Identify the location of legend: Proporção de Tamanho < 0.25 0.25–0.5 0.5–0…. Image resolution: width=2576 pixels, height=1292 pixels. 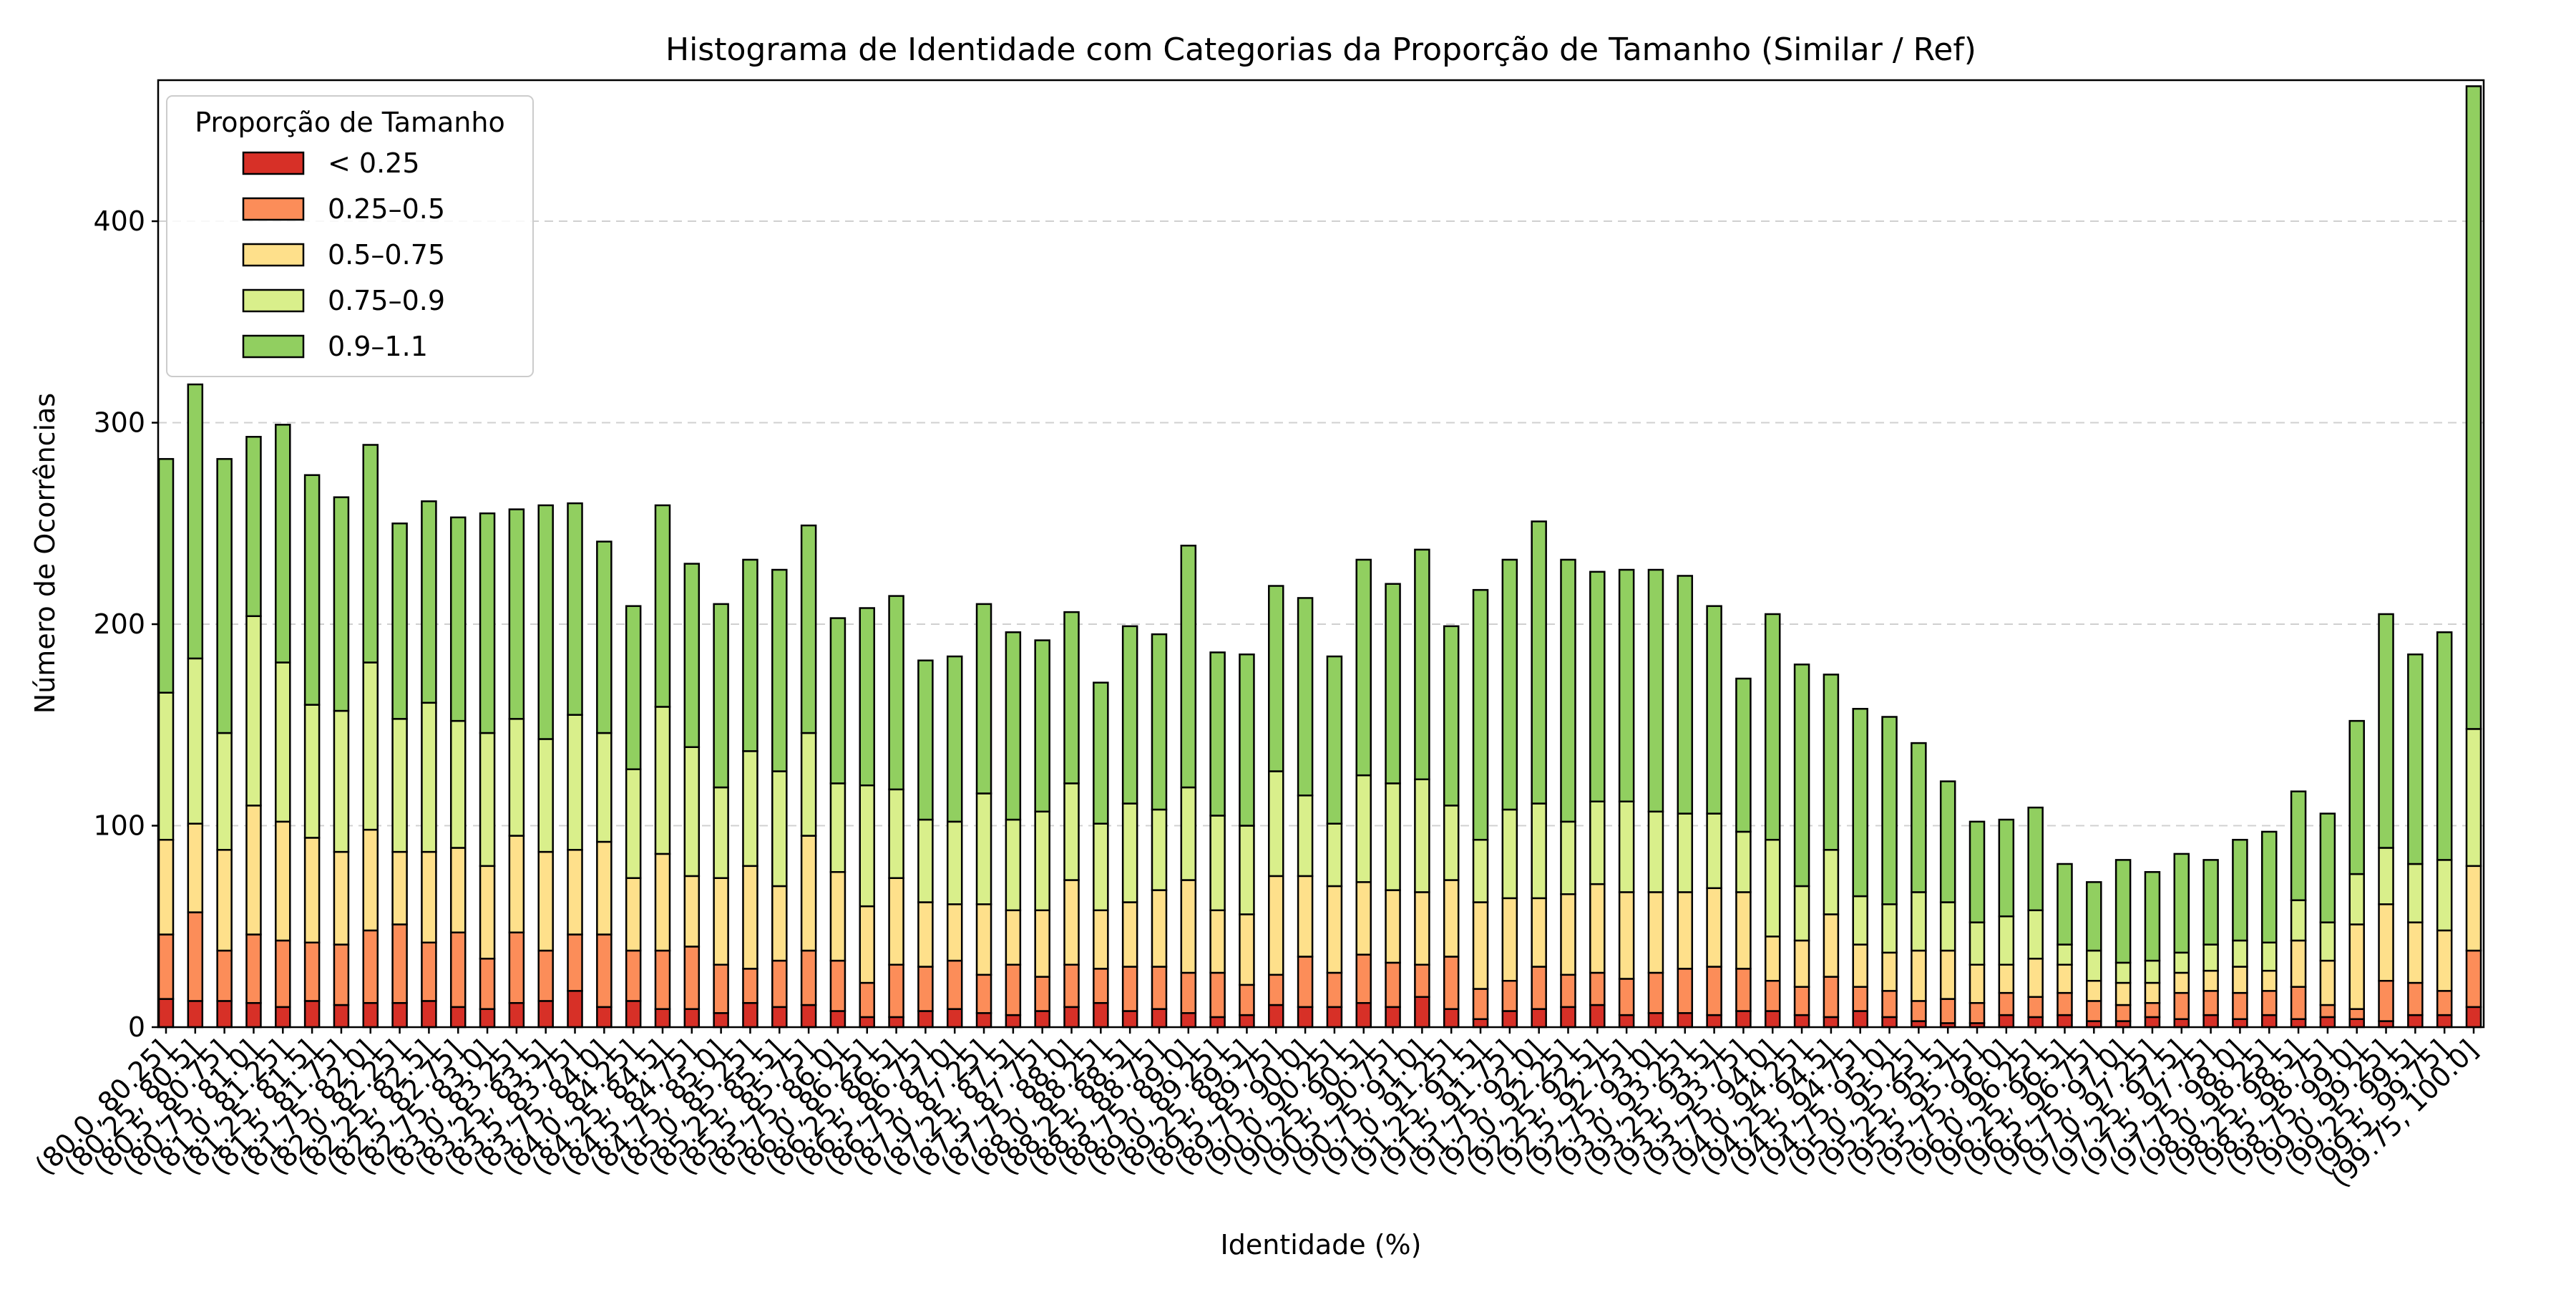
(350, 236).